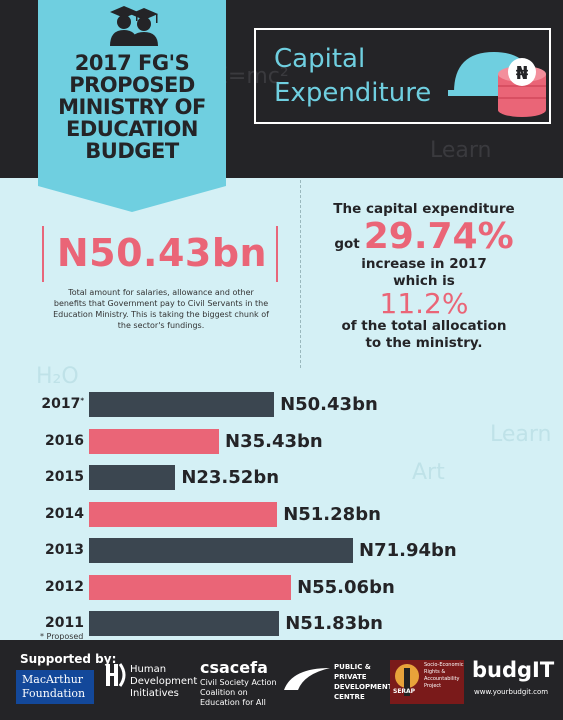  What do you see at coordinates (234, 667) in the screenshot?
I see `csacefa-logo: csacefa` at bounding box center [234, 667].